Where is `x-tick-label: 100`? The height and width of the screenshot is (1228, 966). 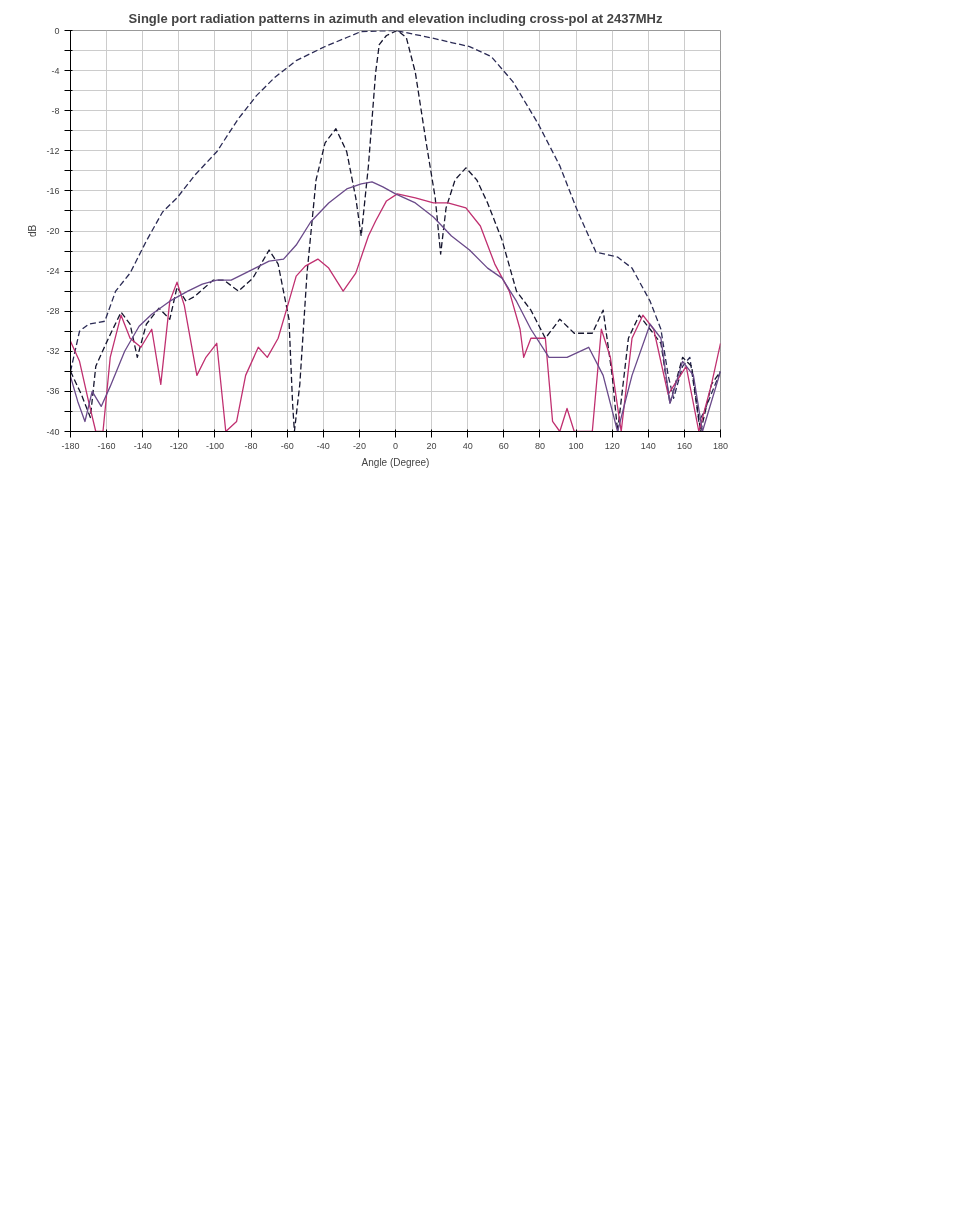
x-tick-label: 100 is located at coordinates (576, 445).